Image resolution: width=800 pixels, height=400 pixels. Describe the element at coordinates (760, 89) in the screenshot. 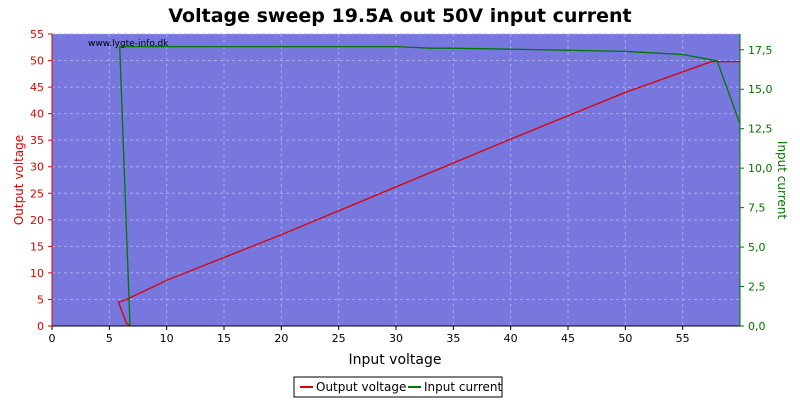

I see `y-right-tick-label: 15,0` at that location.